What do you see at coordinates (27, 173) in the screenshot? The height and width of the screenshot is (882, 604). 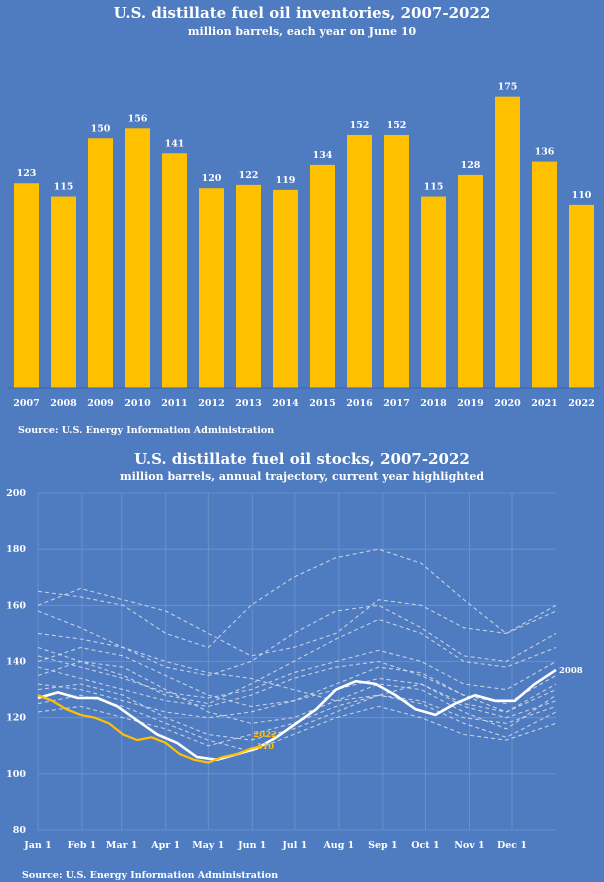 I see `bar-value-label: 123` at bounding box center [27, 173].